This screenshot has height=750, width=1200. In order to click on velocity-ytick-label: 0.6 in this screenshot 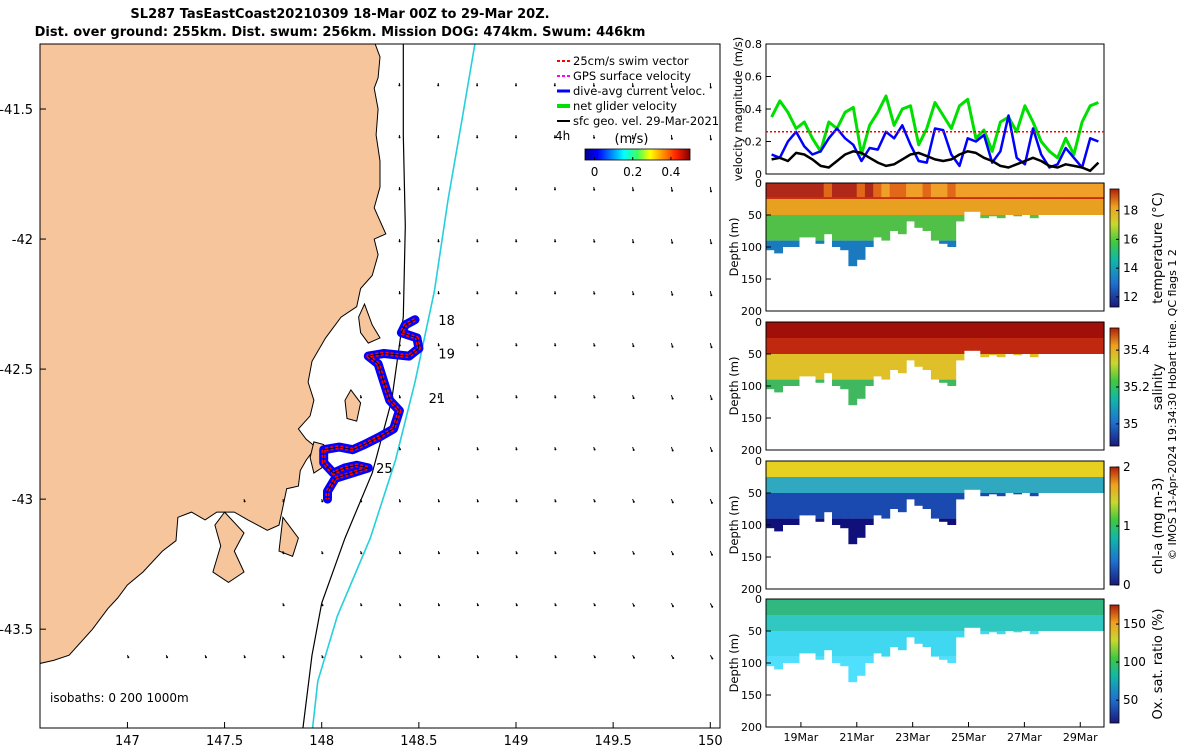, I will do `click(754, 77)`.